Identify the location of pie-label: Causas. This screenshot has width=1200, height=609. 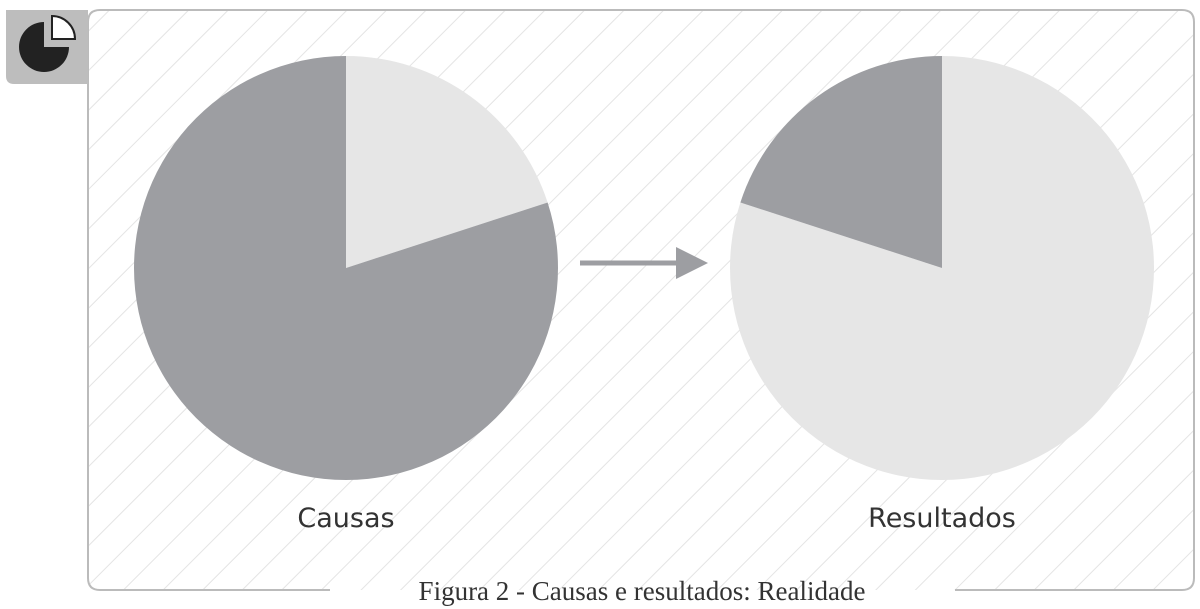
(345, 518).